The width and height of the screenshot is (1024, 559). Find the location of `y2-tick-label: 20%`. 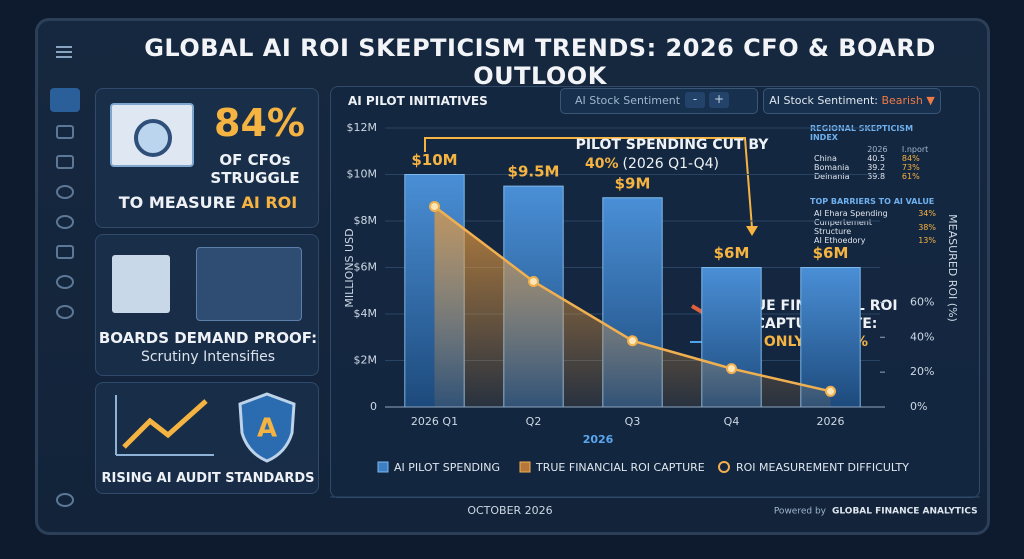

y2-tick-label: 20% is located at coordinates (922, 371).